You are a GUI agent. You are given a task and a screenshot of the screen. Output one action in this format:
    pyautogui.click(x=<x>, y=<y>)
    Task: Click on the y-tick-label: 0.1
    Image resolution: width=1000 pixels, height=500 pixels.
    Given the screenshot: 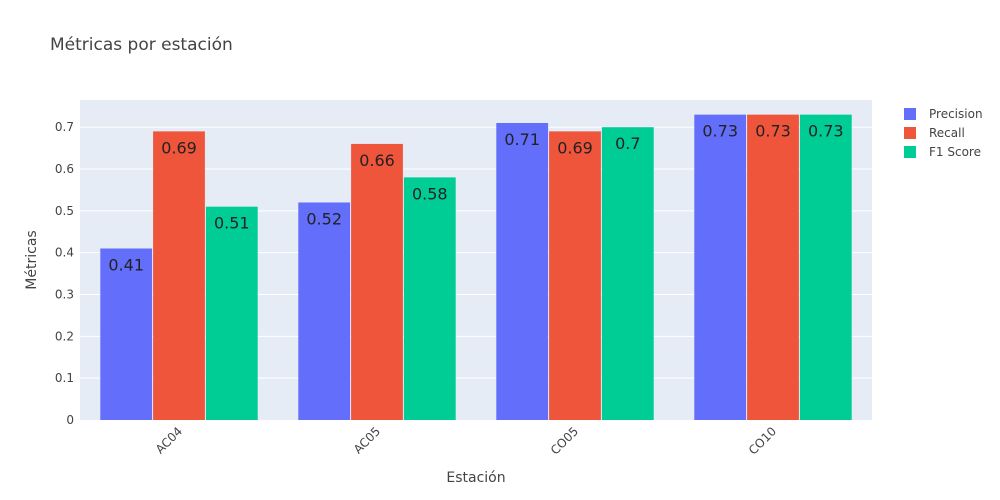 What is the action you would take?
    pyautogui.click(x=64, y=378)
    